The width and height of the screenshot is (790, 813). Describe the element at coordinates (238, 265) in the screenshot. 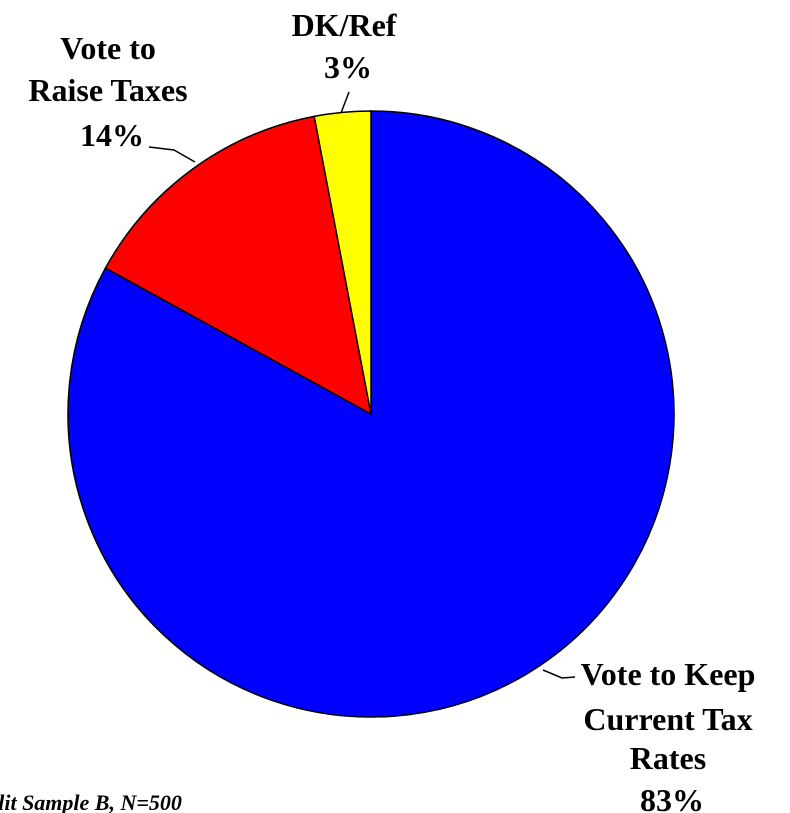

I see `pie-slice-vote-to-raise-taxes` at that location.